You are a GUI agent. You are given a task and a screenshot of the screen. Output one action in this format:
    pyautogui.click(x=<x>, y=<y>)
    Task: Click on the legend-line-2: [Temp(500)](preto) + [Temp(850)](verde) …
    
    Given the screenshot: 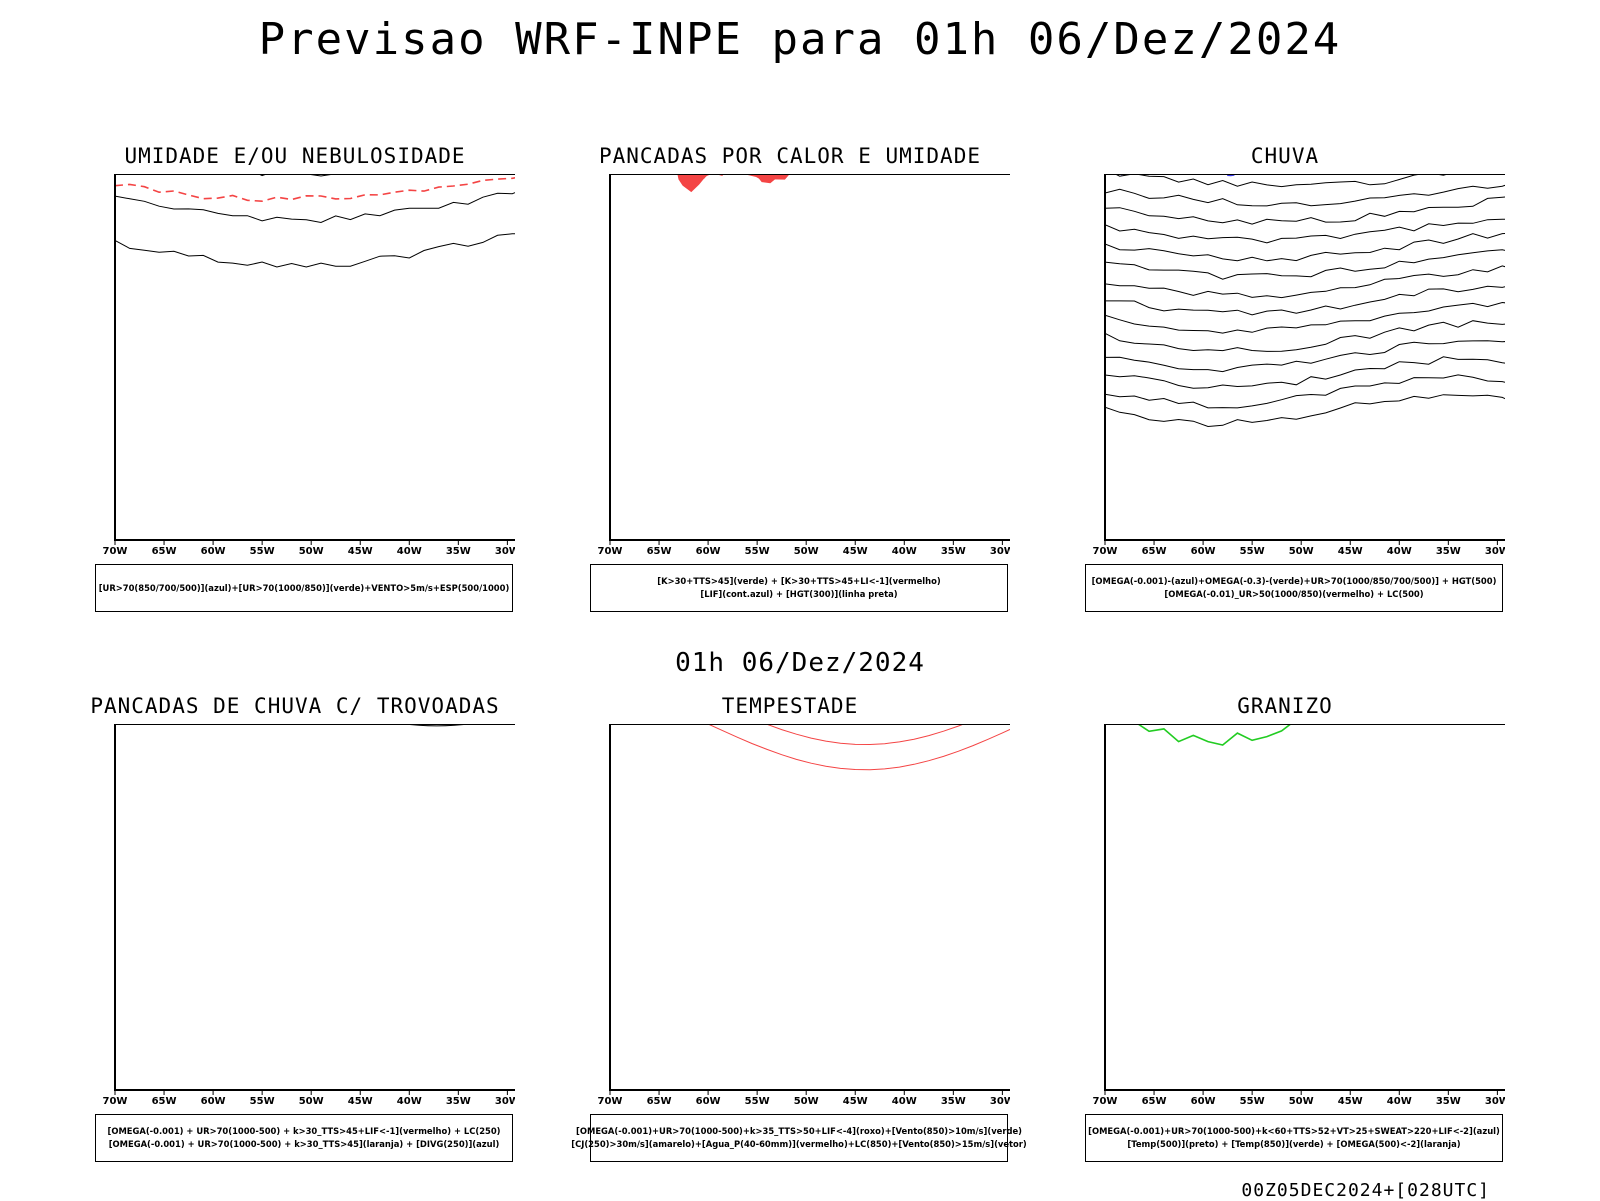 What is the action you would take?
    pyautogui.click(x=1293, y=1144)
    